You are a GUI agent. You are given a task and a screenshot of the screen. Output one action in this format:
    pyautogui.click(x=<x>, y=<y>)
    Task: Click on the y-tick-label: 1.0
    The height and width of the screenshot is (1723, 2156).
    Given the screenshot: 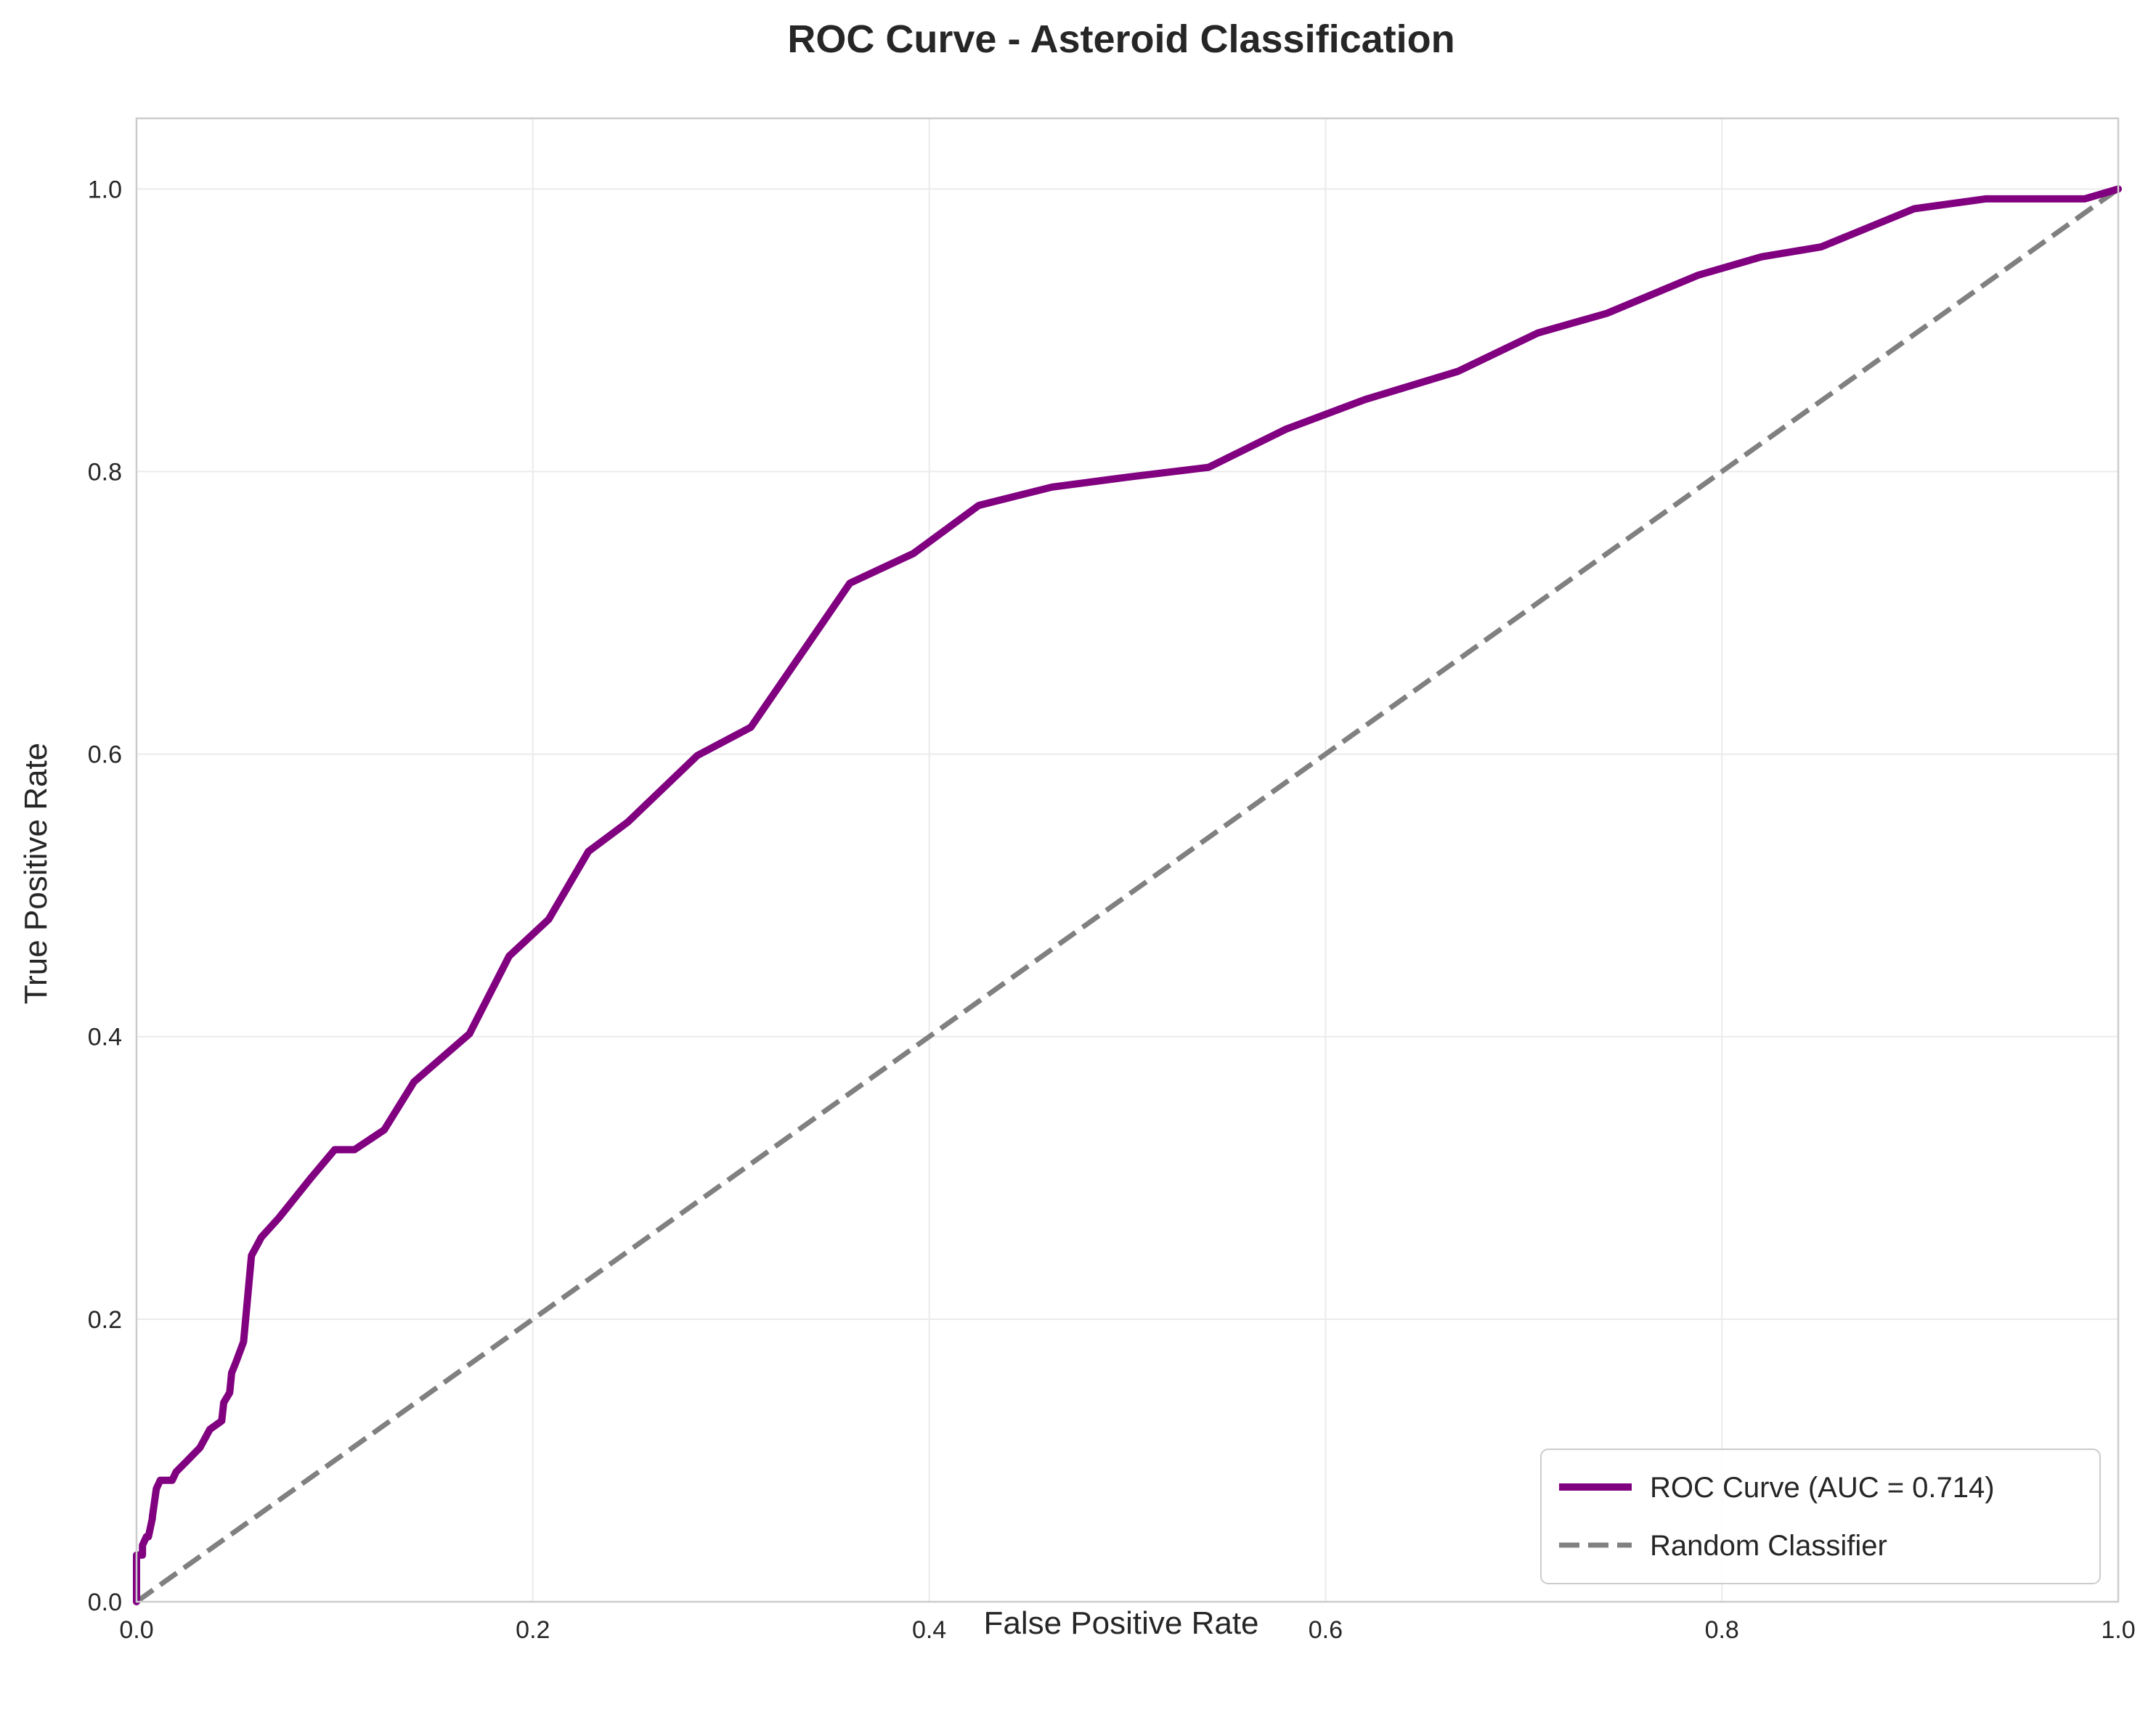 What is the action you would take?
    pyautogui.click(x=105, y=189)
    